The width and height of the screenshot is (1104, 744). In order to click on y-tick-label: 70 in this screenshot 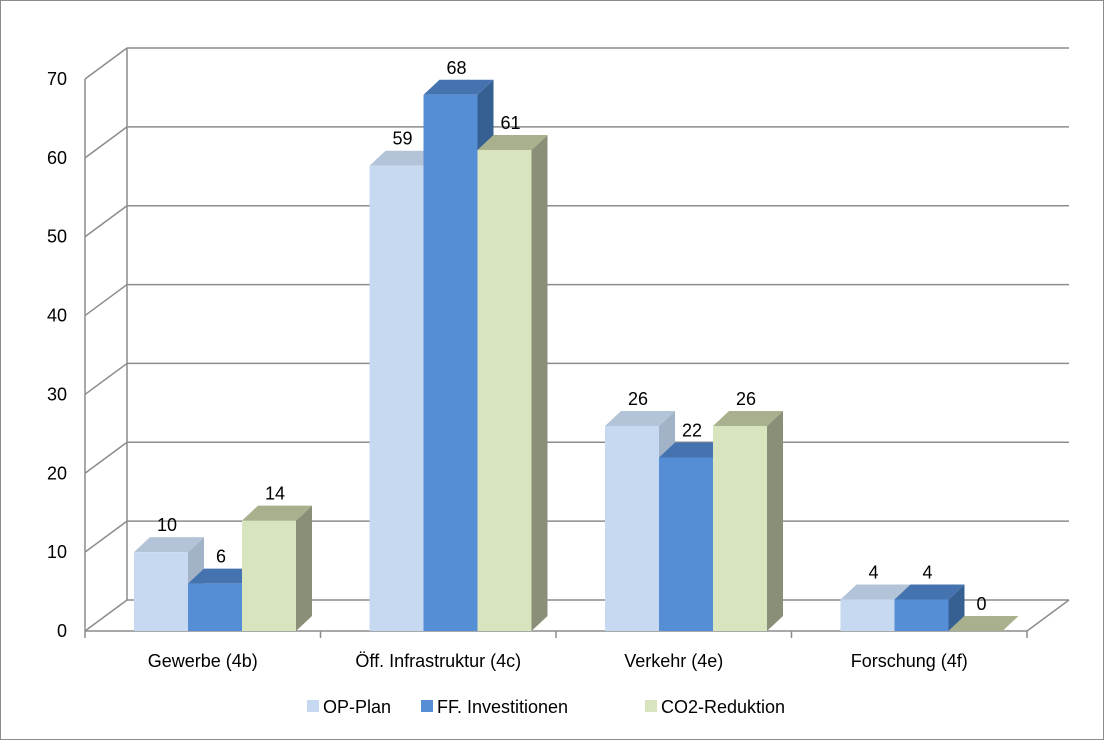, I will do `click(57, 79)`.